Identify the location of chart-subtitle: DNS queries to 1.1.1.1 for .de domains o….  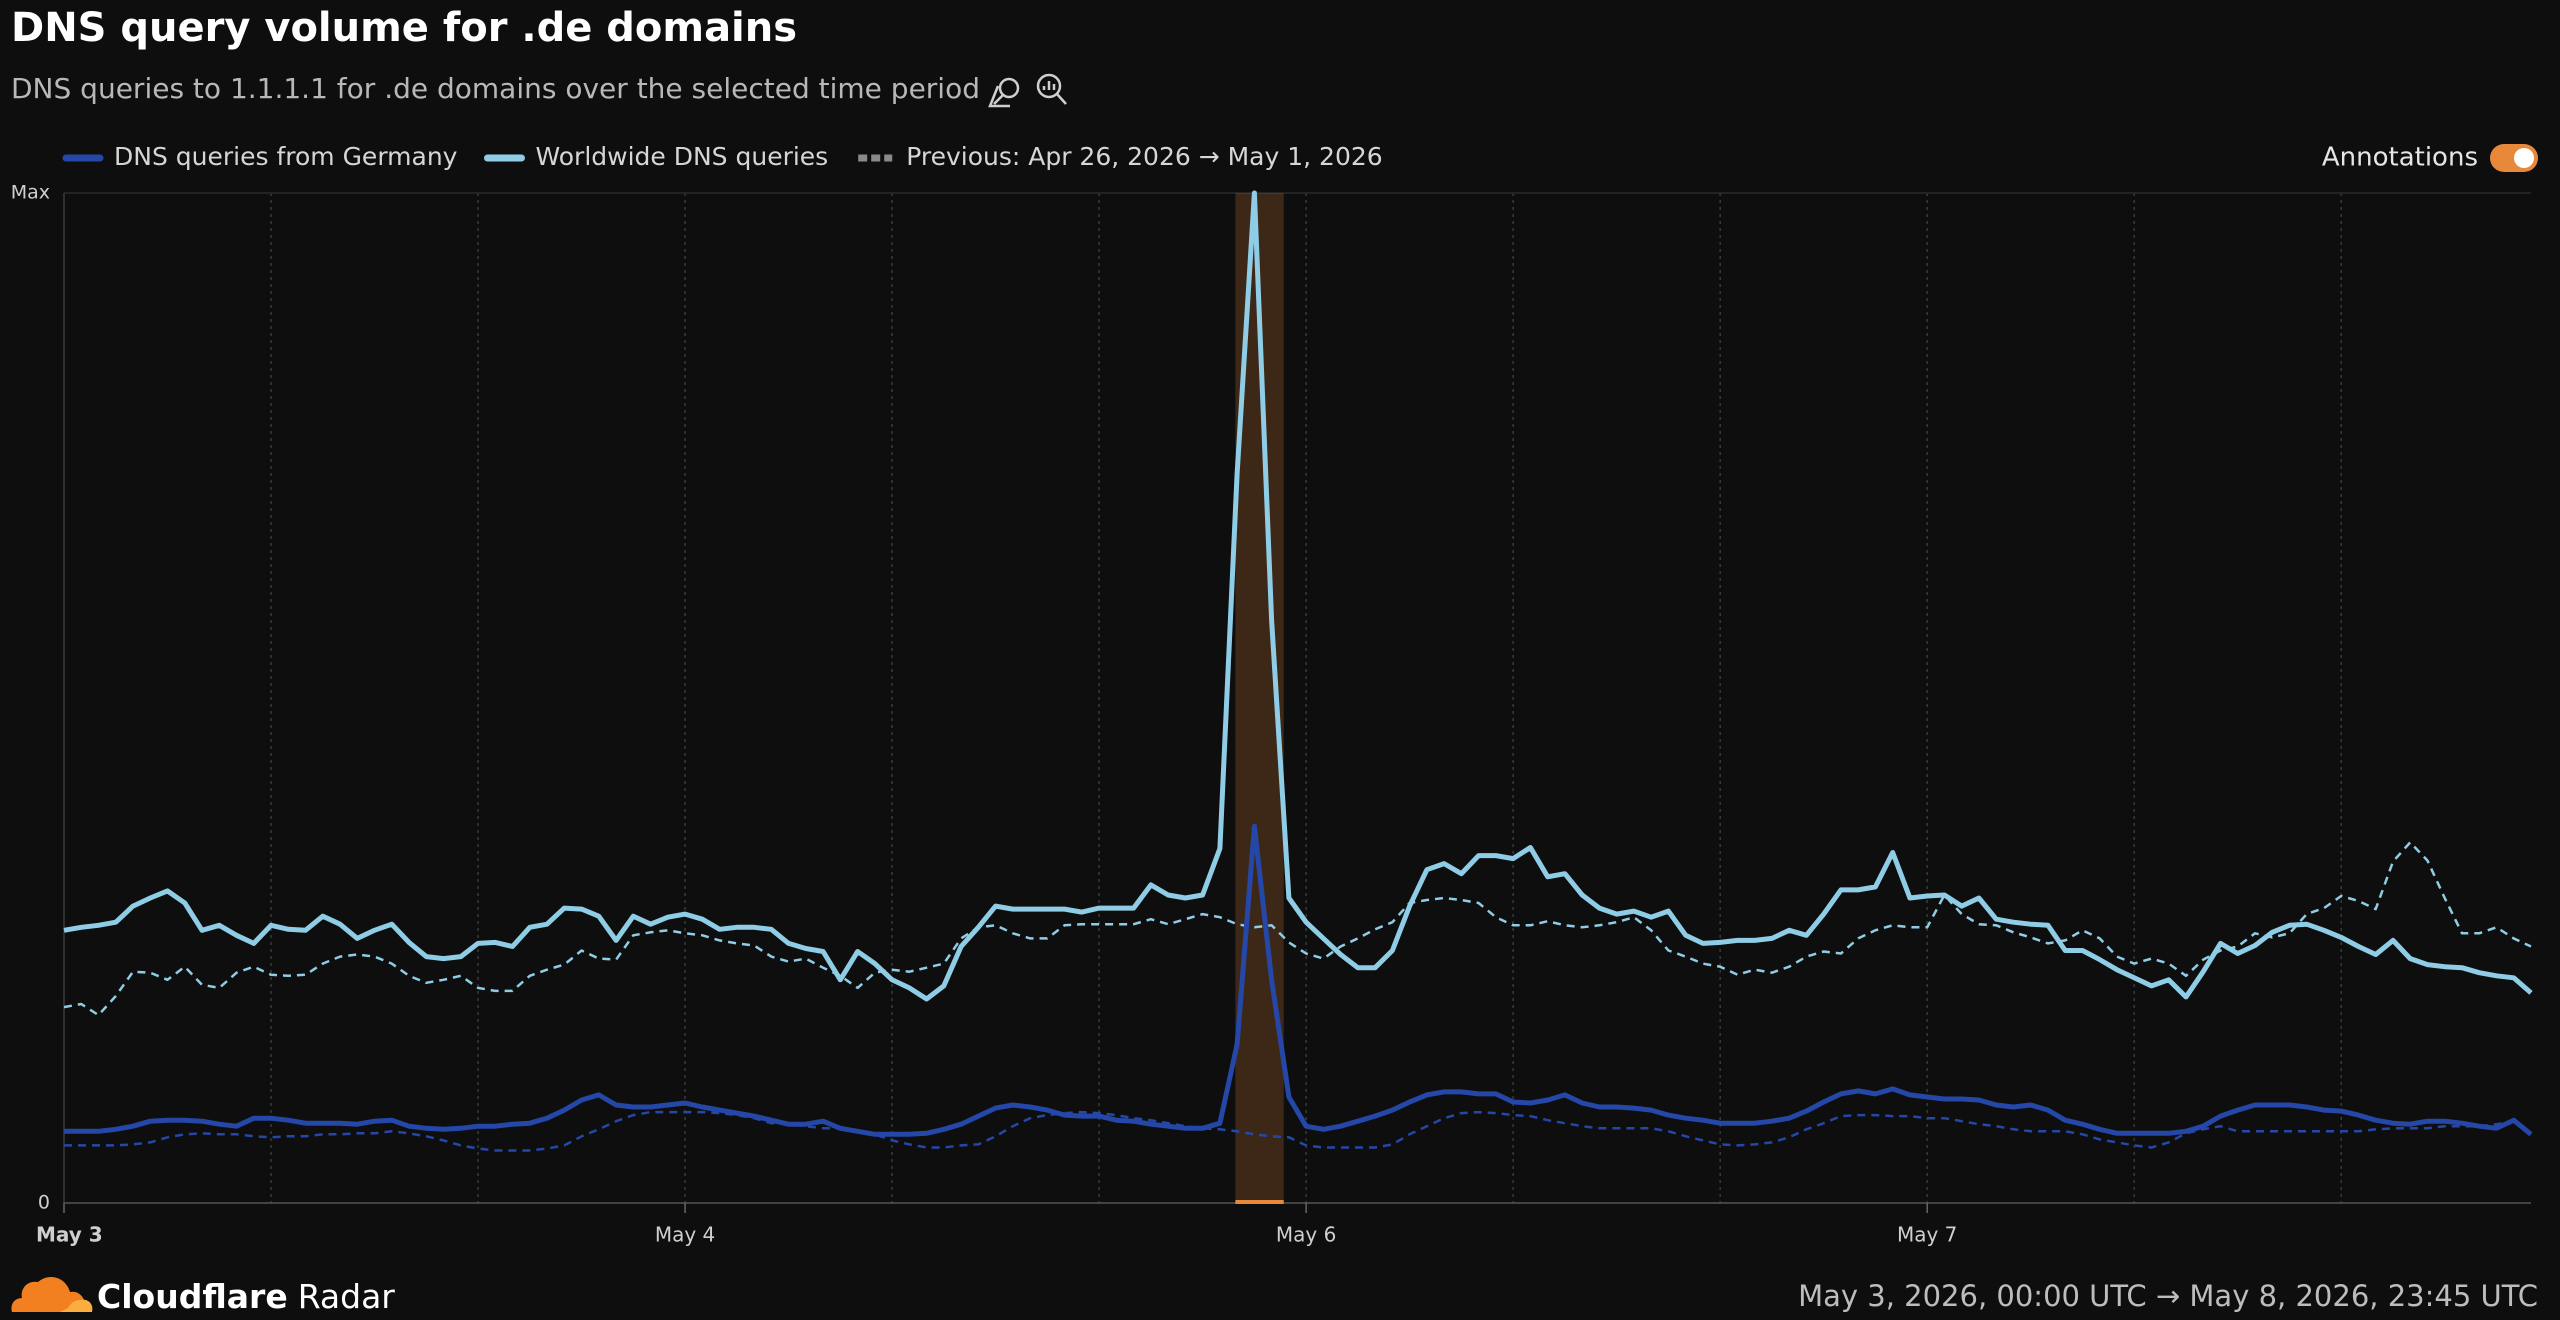
(495, 88).